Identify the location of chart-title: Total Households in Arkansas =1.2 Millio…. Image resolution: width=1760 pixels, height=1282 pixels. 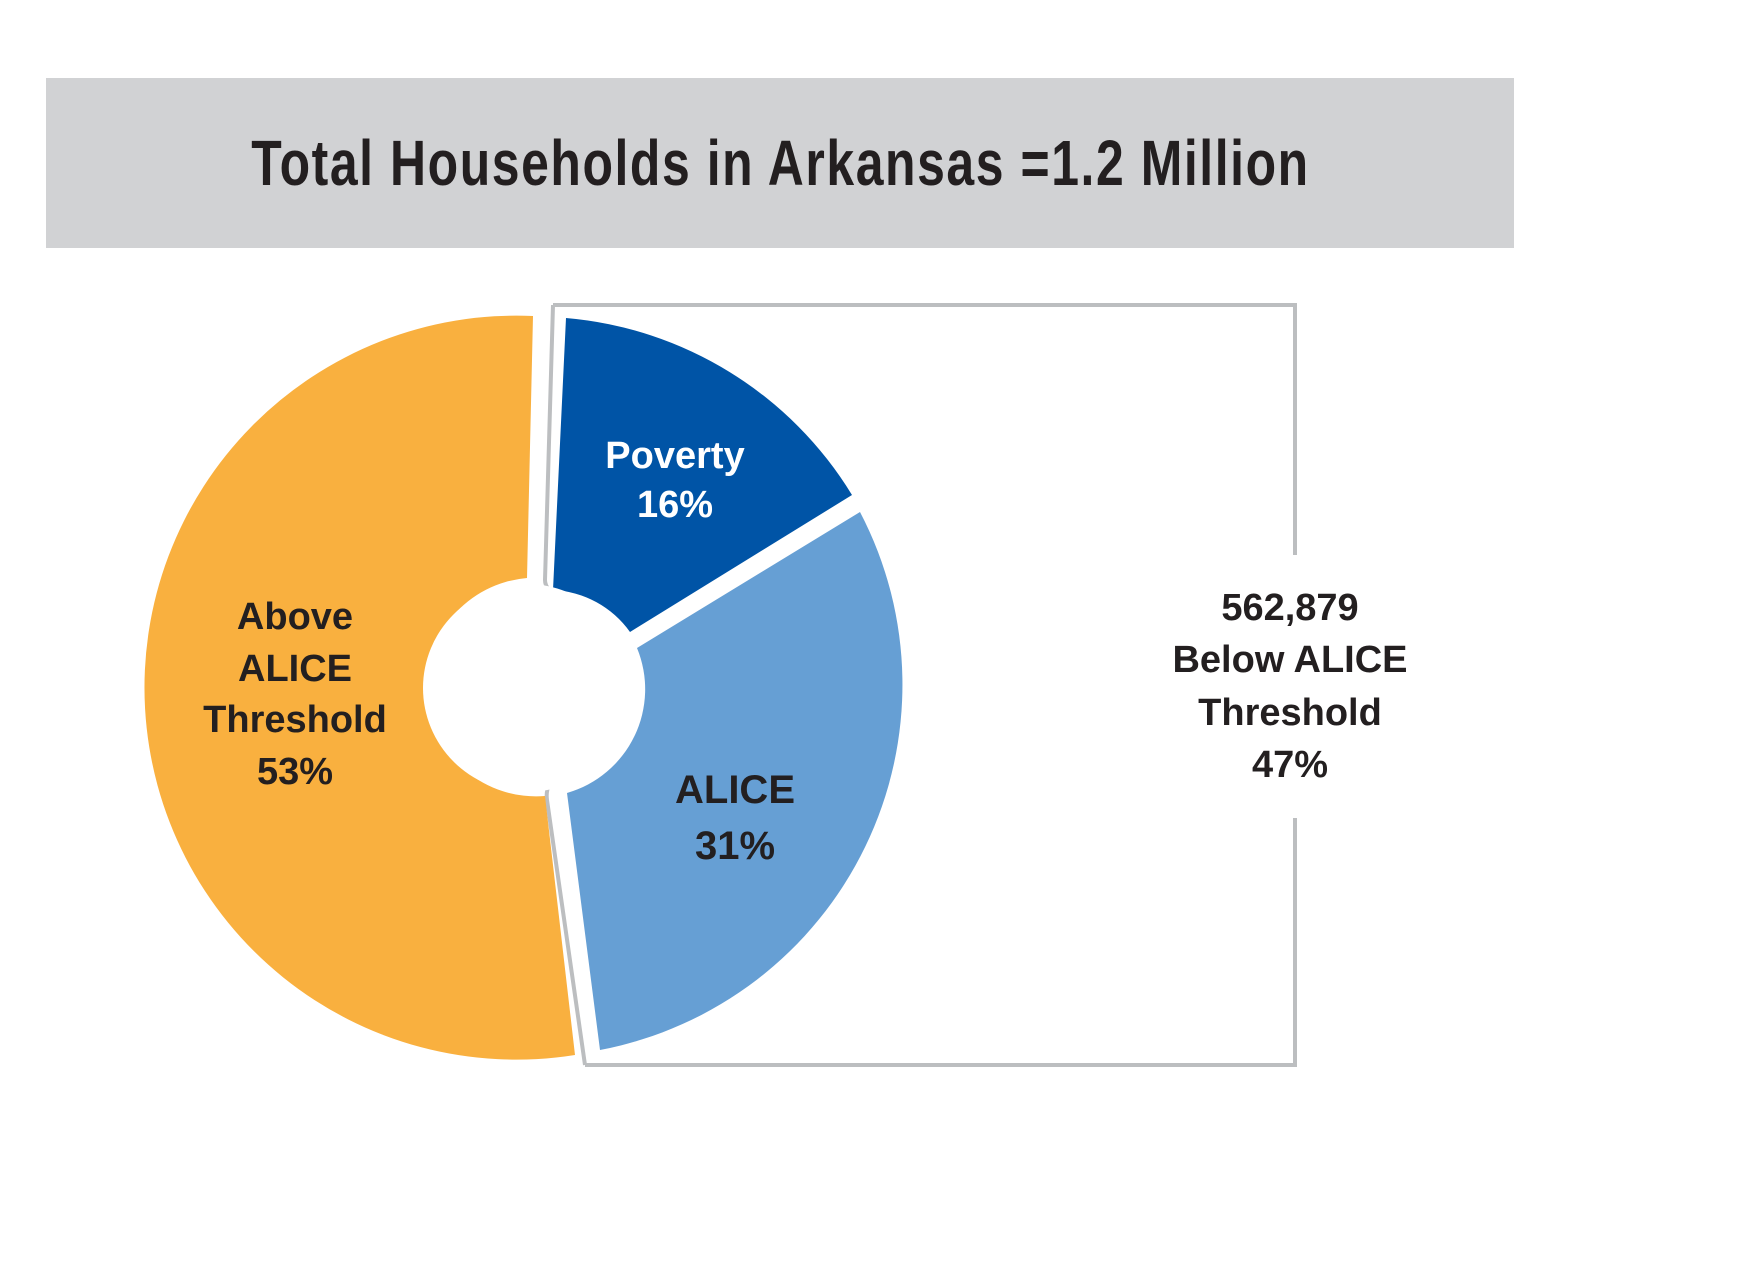
(780, 163).